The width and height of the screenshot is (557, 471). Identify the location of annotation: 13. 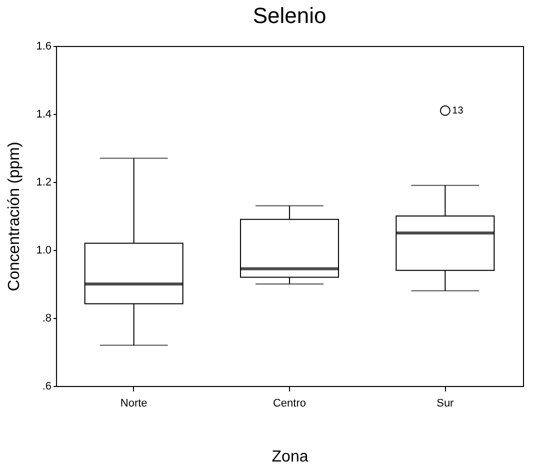
(458, 111).